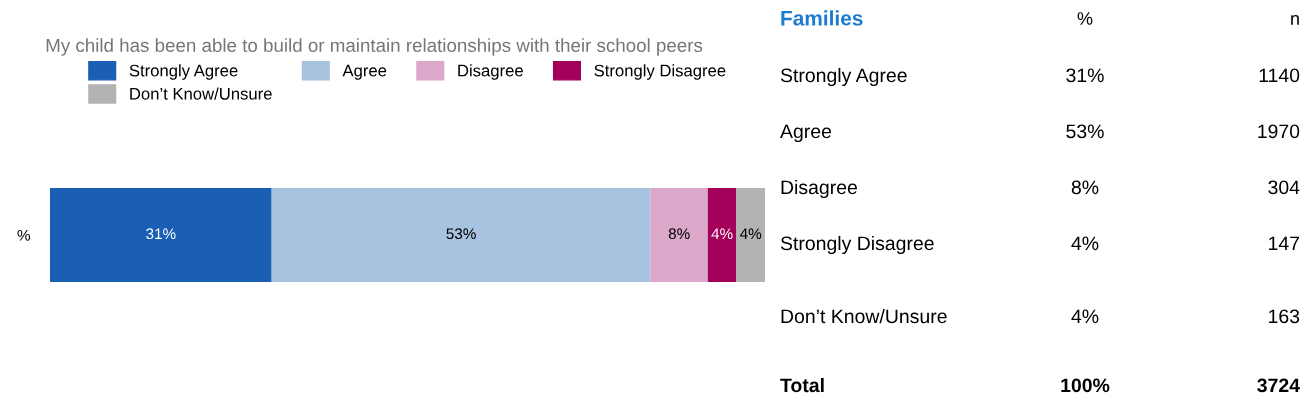 The width and height of the screenshot is (1312, 402). I want to click on text: 8%, so click(1085, 187).